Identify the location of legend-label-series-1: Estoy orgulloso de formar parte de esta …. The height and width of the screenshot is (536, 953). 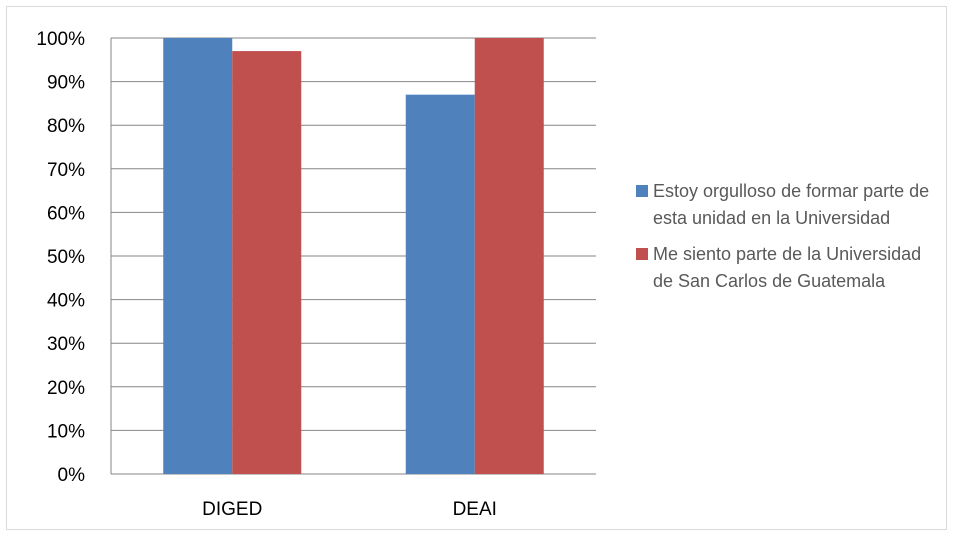
(791, 204).